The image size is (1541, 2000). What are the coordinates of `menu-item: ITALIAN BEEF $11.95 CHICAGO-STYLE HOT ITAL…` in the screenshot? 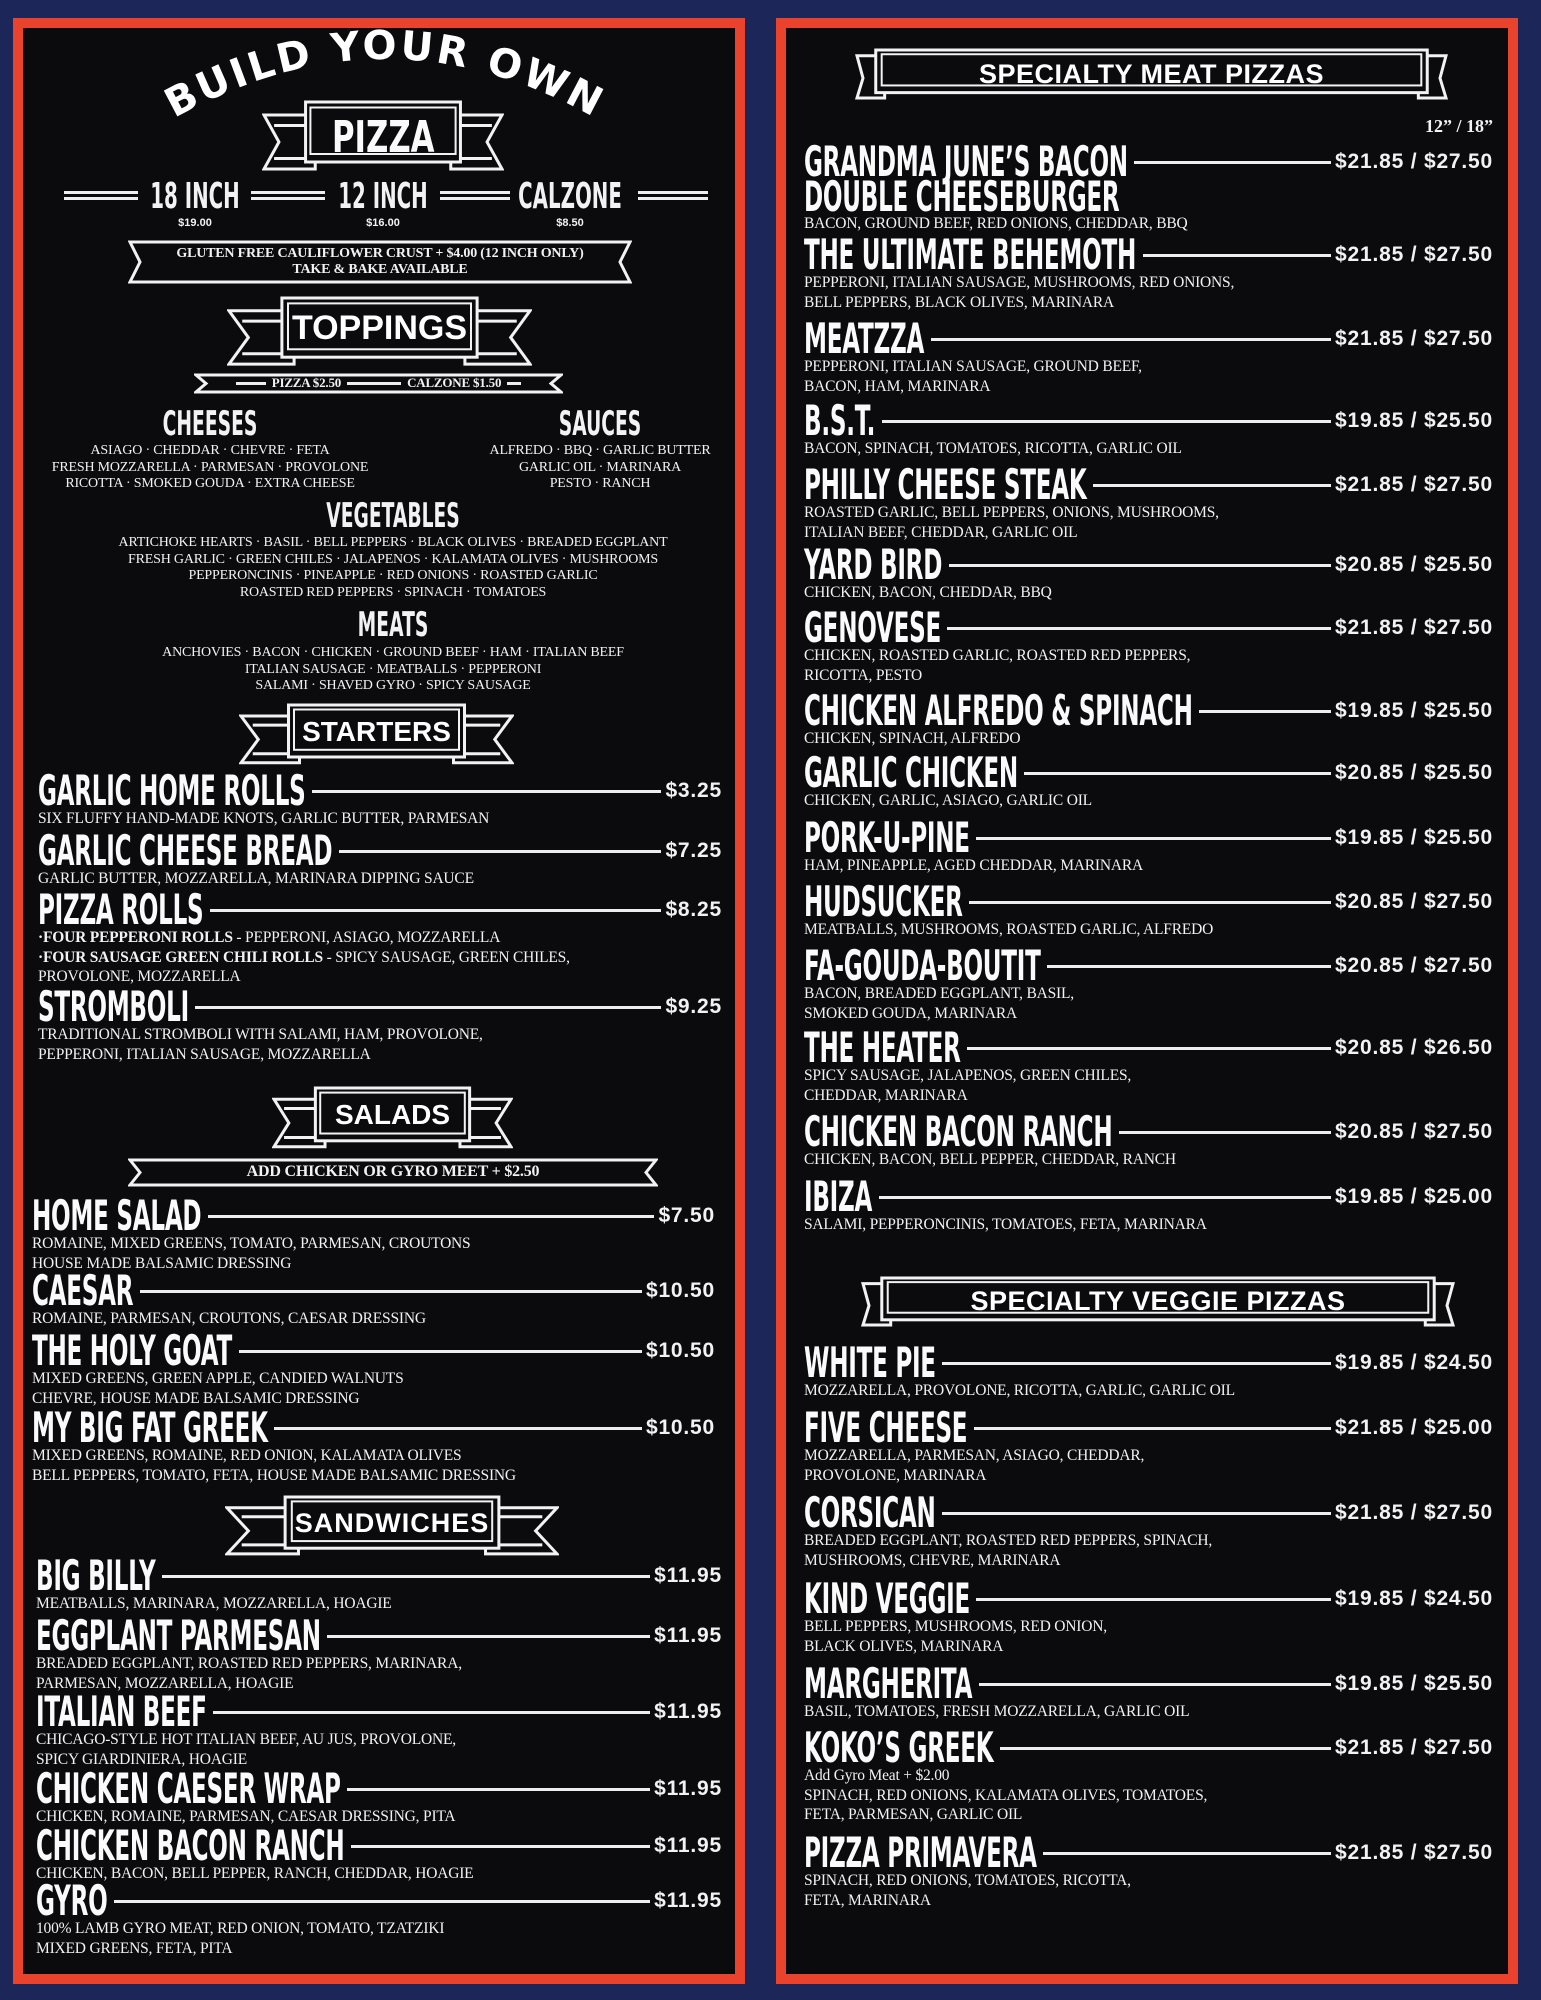 It's located at (379, 1730).